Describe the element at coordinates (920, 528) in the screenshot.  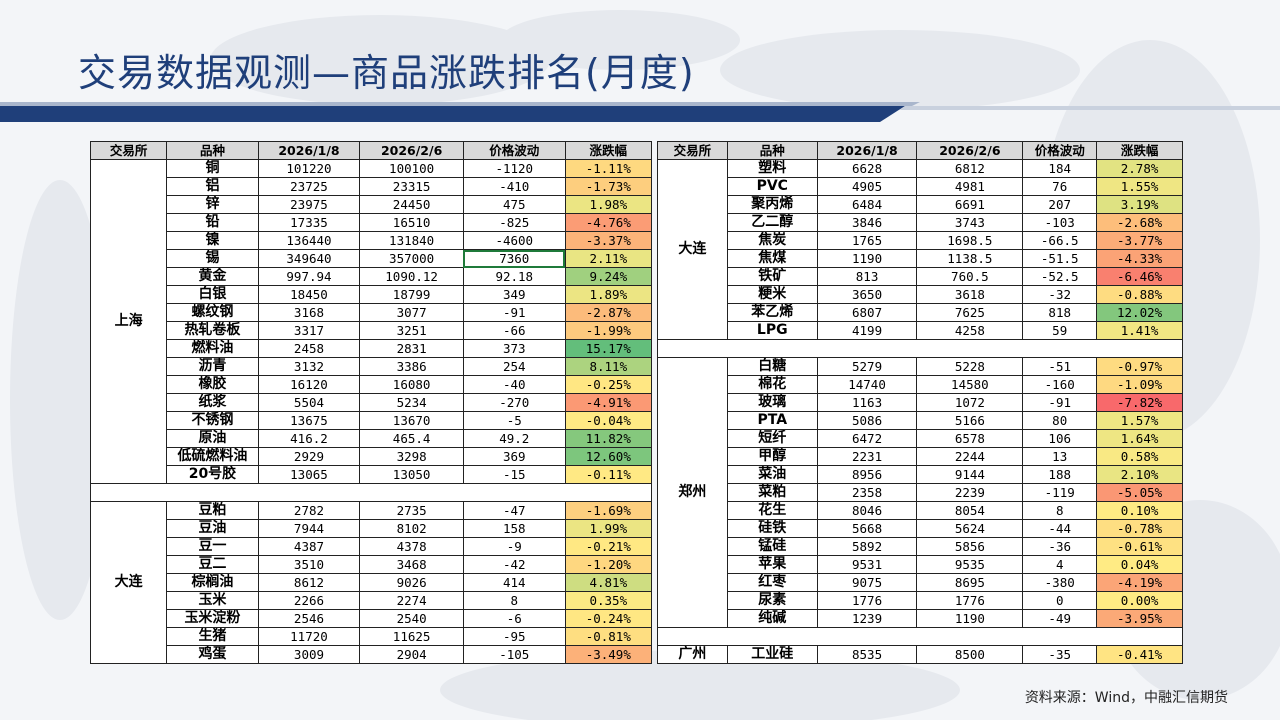
I see `table-row: 硅铁 5668 5624 -44 -0.78%` at that location.